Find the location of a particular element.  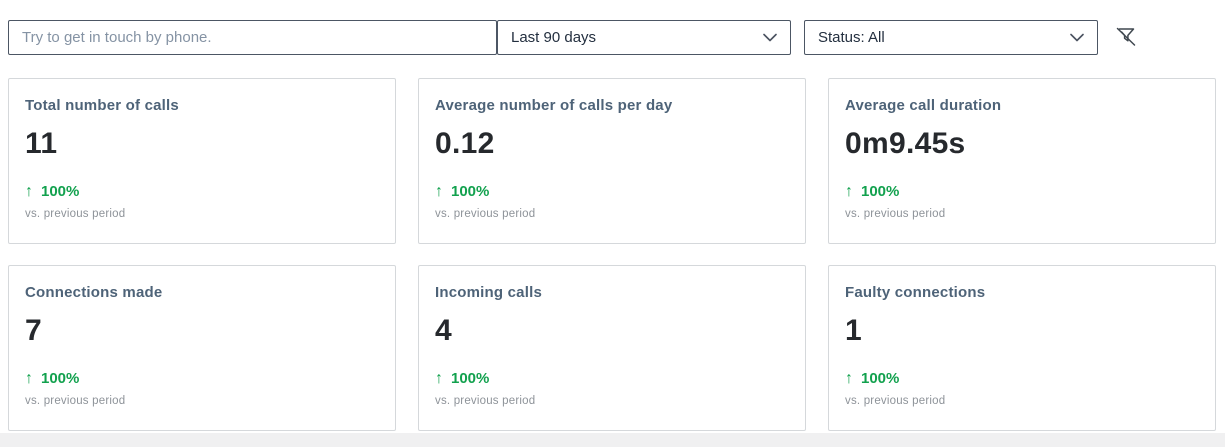

card-value: 4 is located at coordinates (443, 330).